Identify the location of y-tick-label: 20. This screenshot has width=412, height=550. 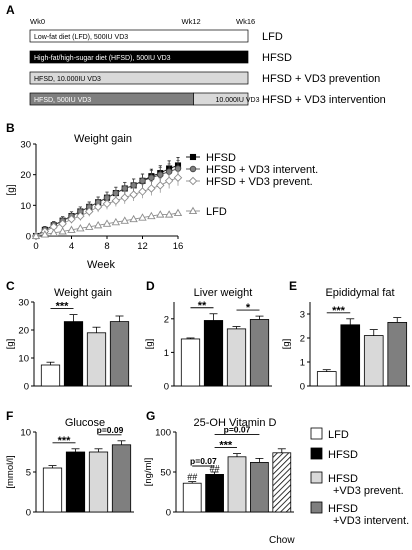
(23, 331).